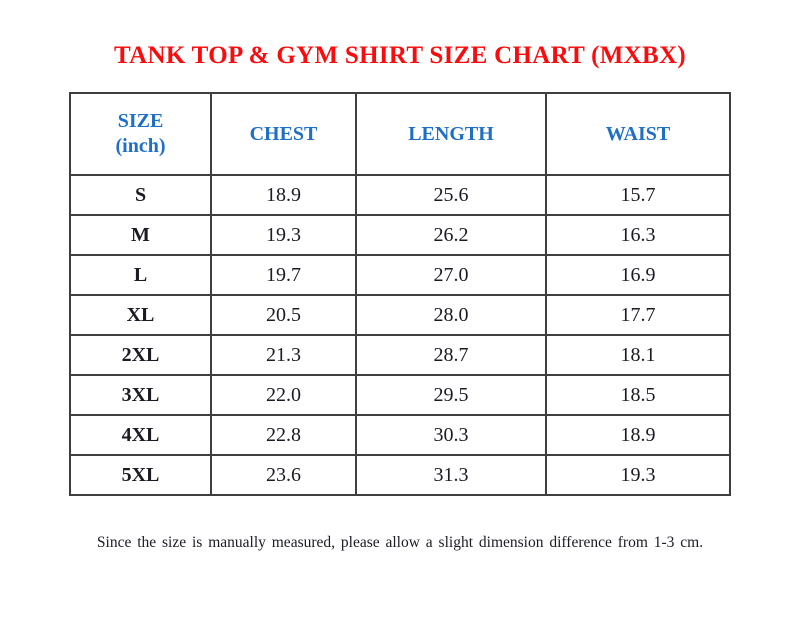 The height and width of the screenshot is (633, 800). Describe the element at coordinates (638, 195) in the screenshot. I see `waist-value: 15.7` at that location.